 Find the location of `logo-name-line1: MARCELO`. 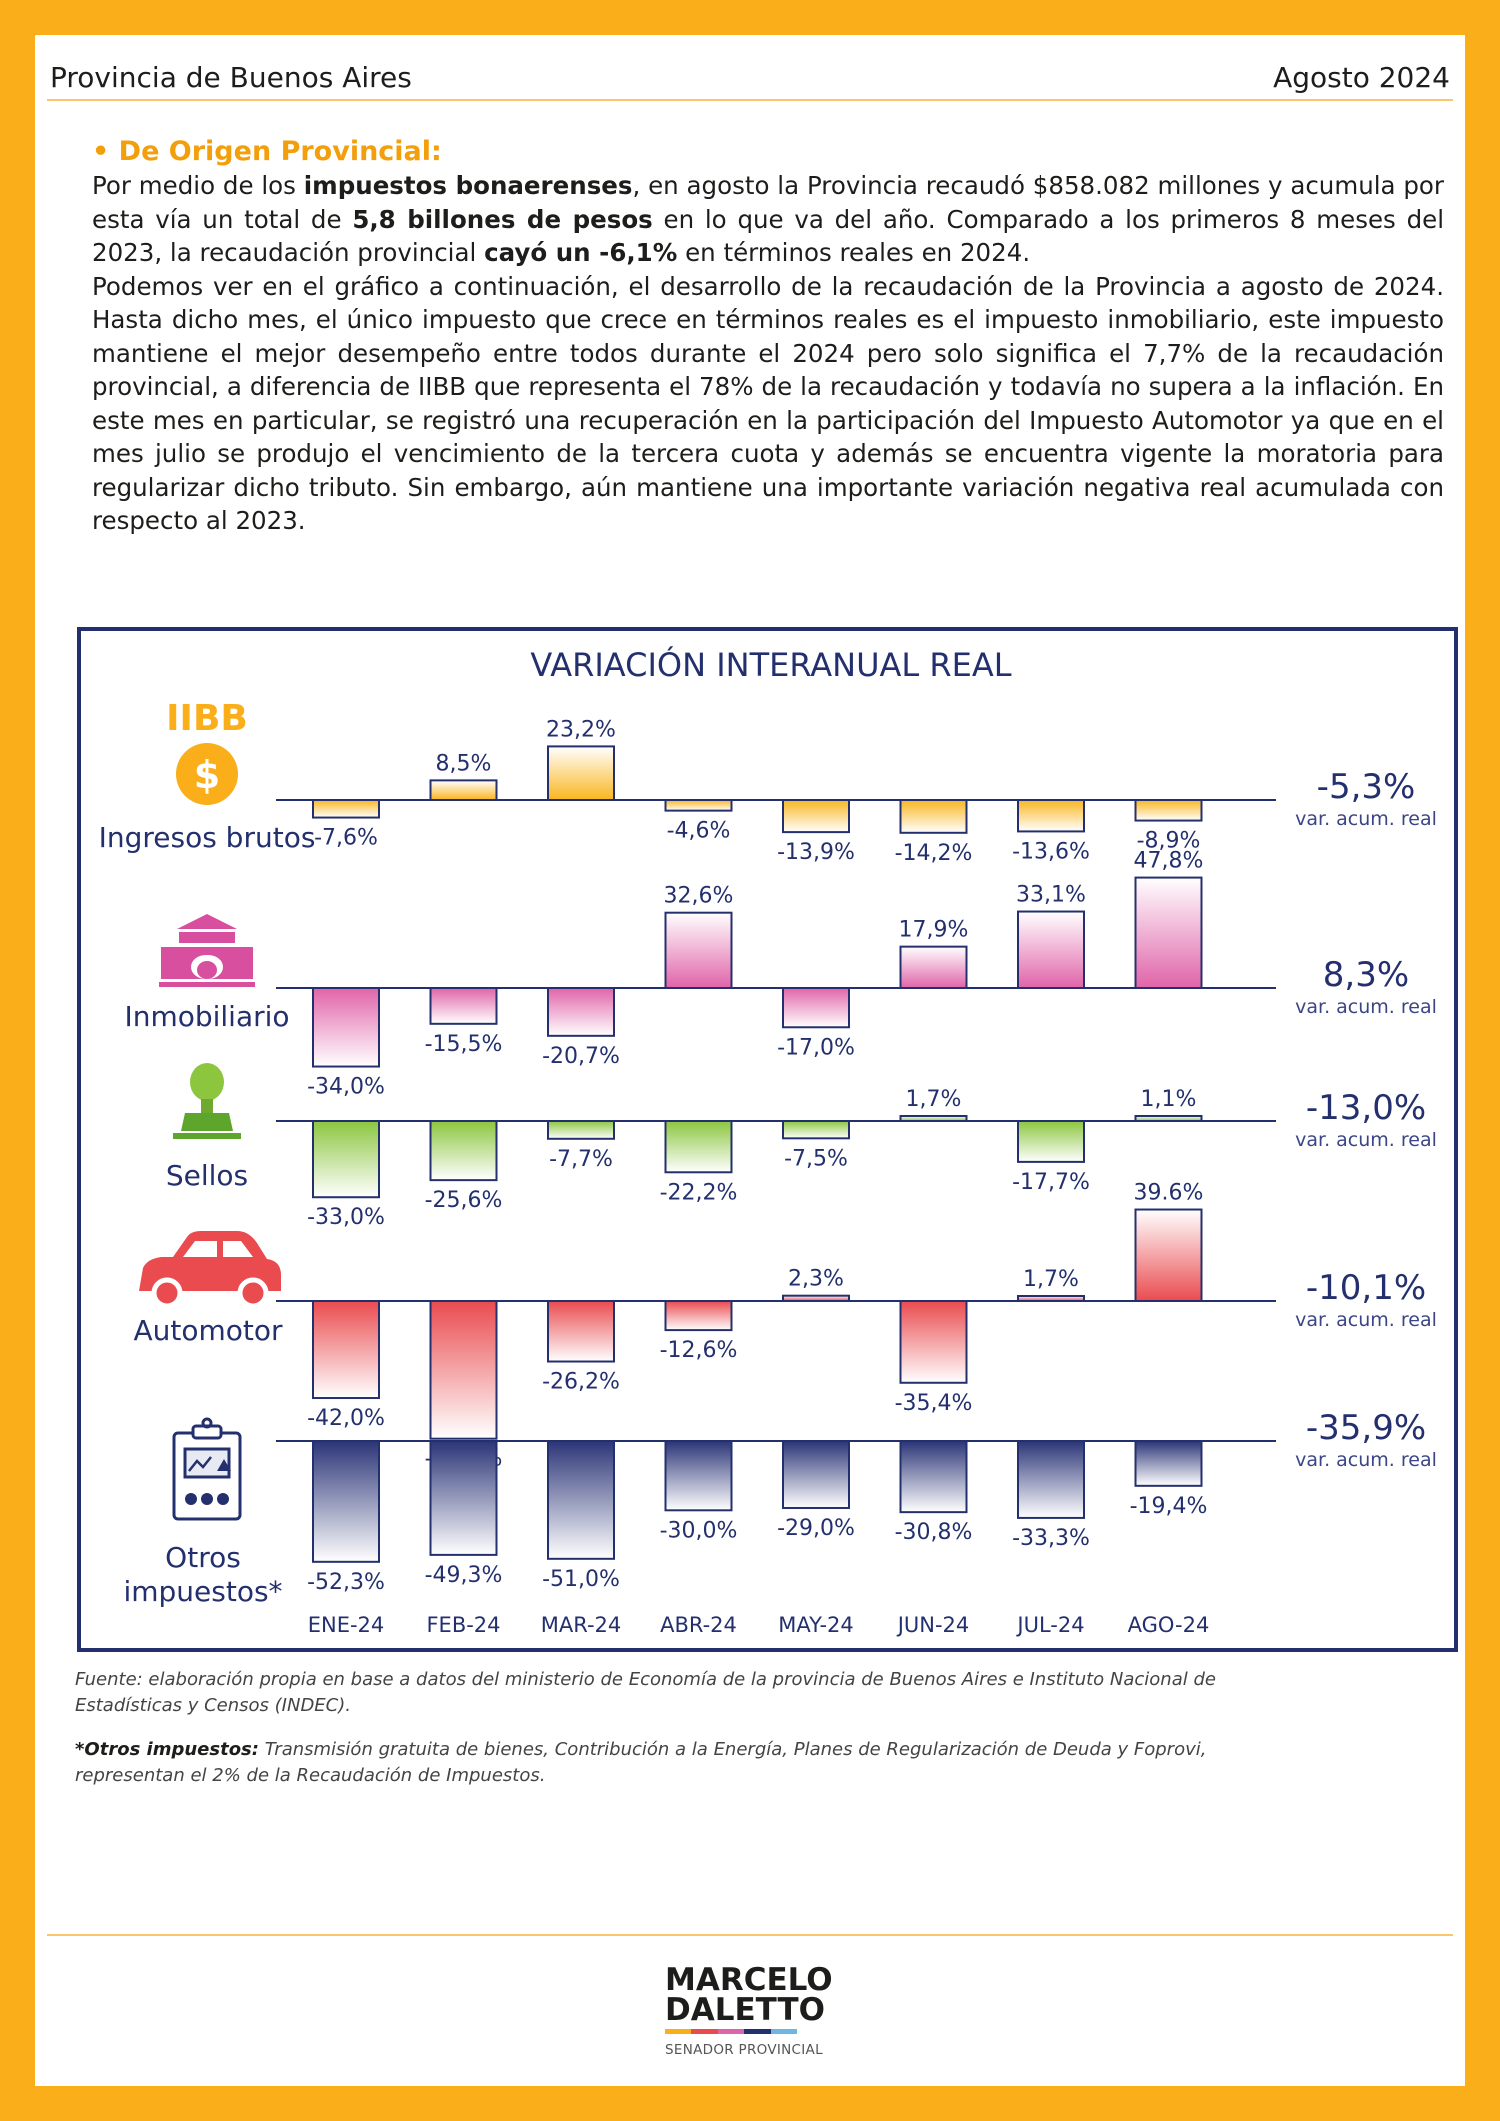

logo-name-line1: MARCELO is located at coordinates (749, 1980).